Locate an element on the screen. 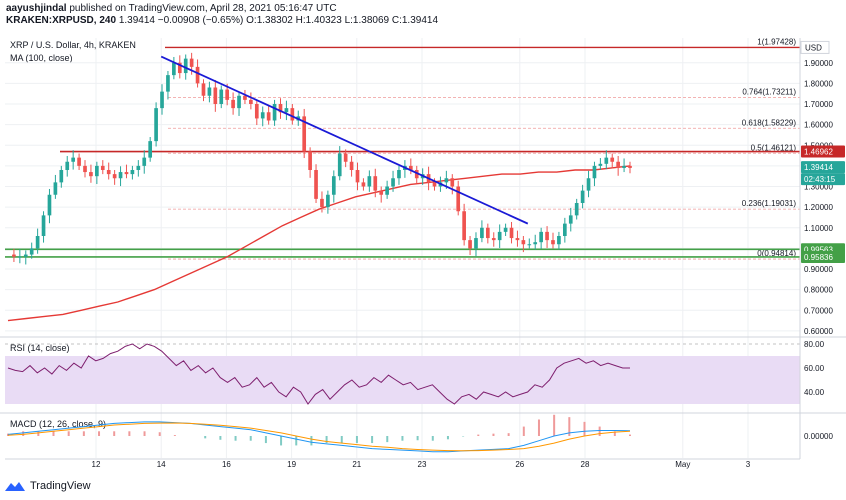 Image resolution: width=846 pixels, height=500 pixels. fib-level-label: 0(0.94814) is located at coordinates (776, 253).